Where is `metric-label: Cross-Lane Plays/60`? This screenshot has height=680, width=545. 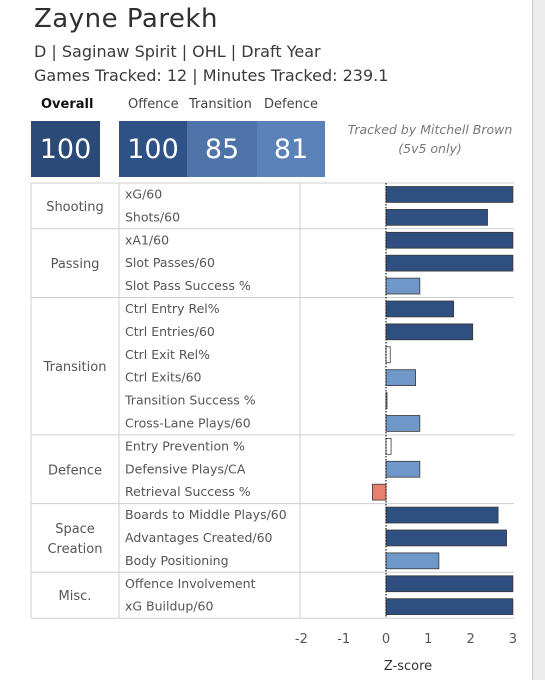 metric-label: Cross-Lane Plays/60 is located at coordinates (188, 423).